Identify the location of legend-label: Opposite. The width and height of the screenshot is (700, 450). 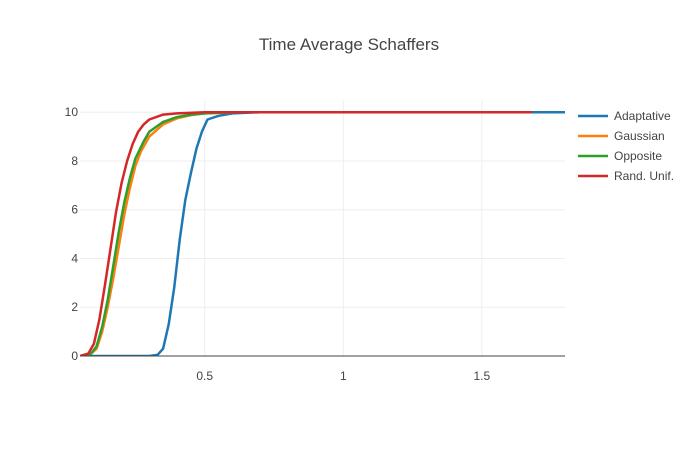
(638, 156).